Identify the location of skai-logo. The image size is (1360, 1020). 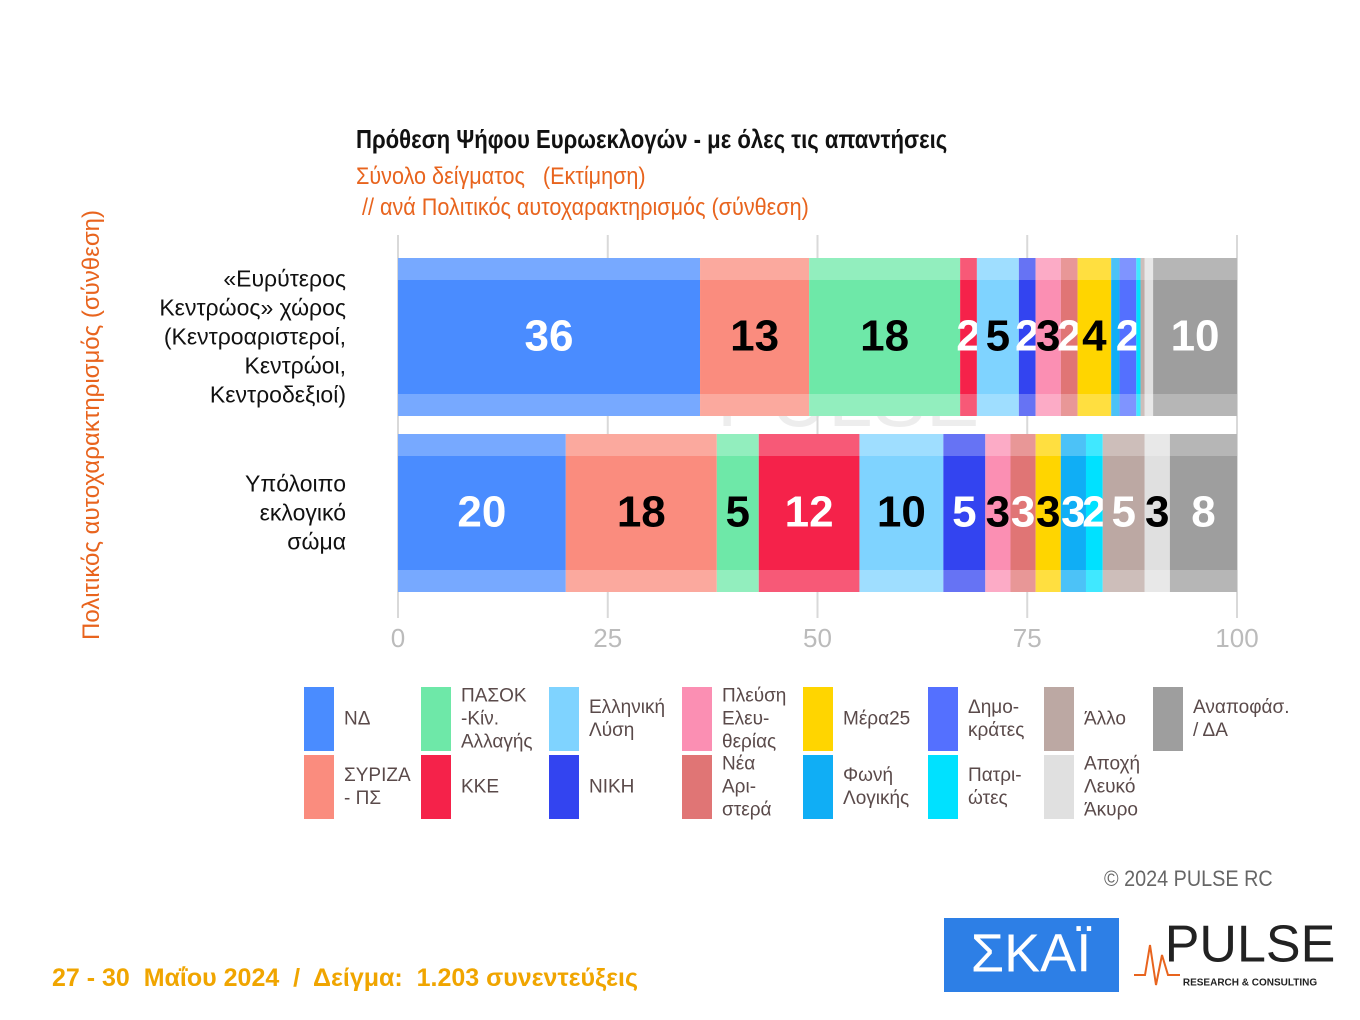
(1031, 955).